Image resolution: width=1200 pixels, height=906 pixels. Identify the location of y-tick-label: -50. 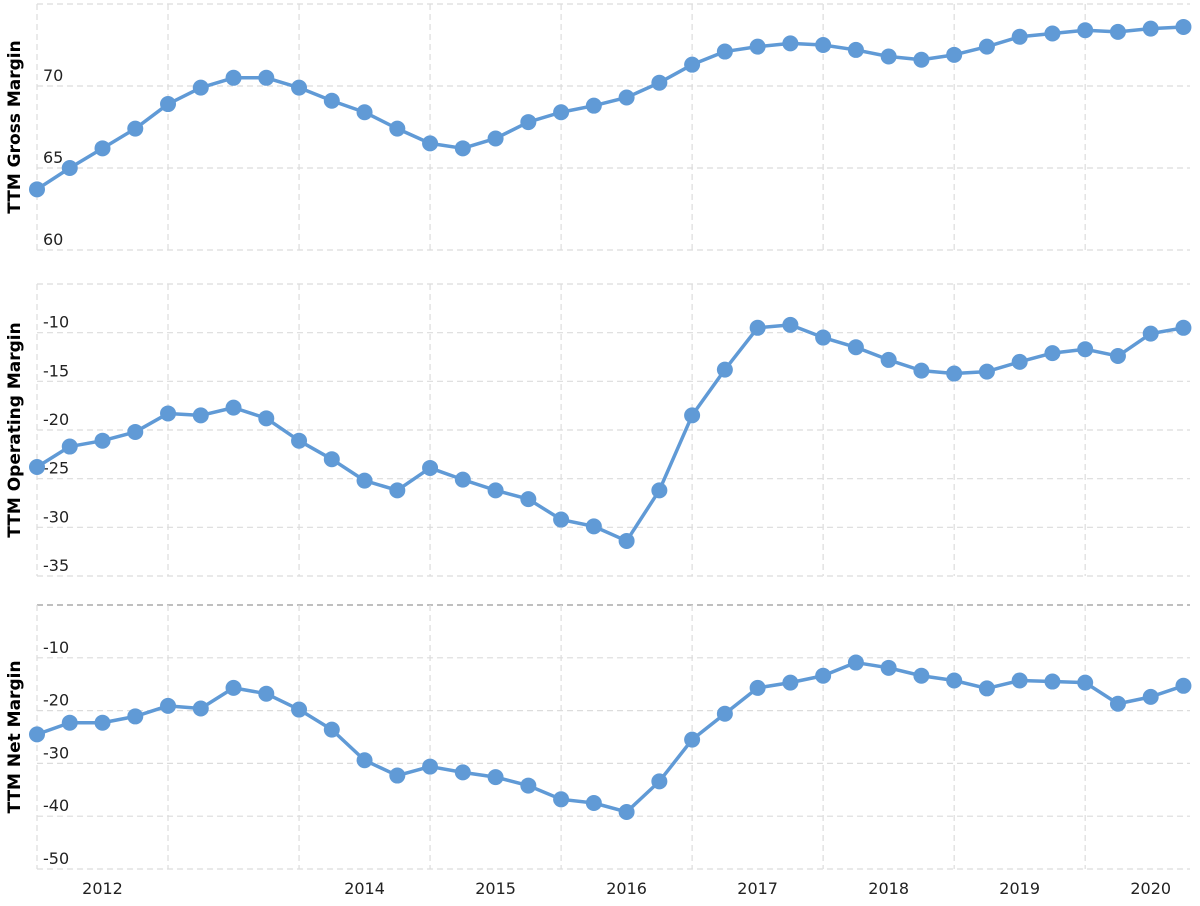
(56, 858).